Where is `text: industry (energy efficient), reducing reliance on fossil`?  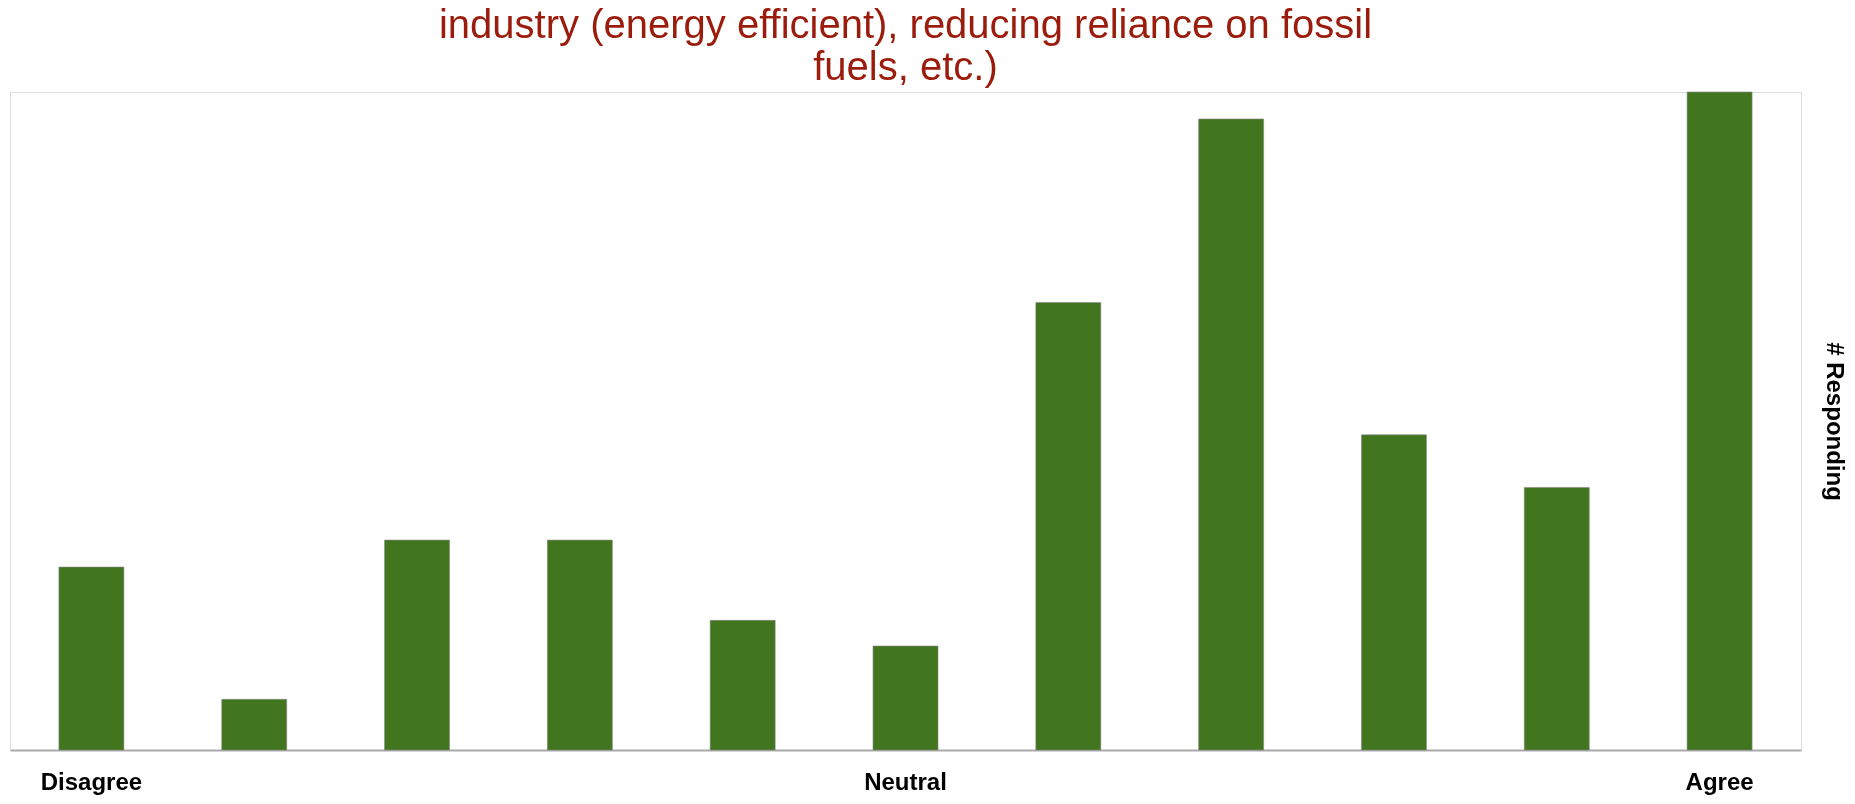 text: industry (energy efficient), reducing reliance on fossil is located at coordinates (905, 23).